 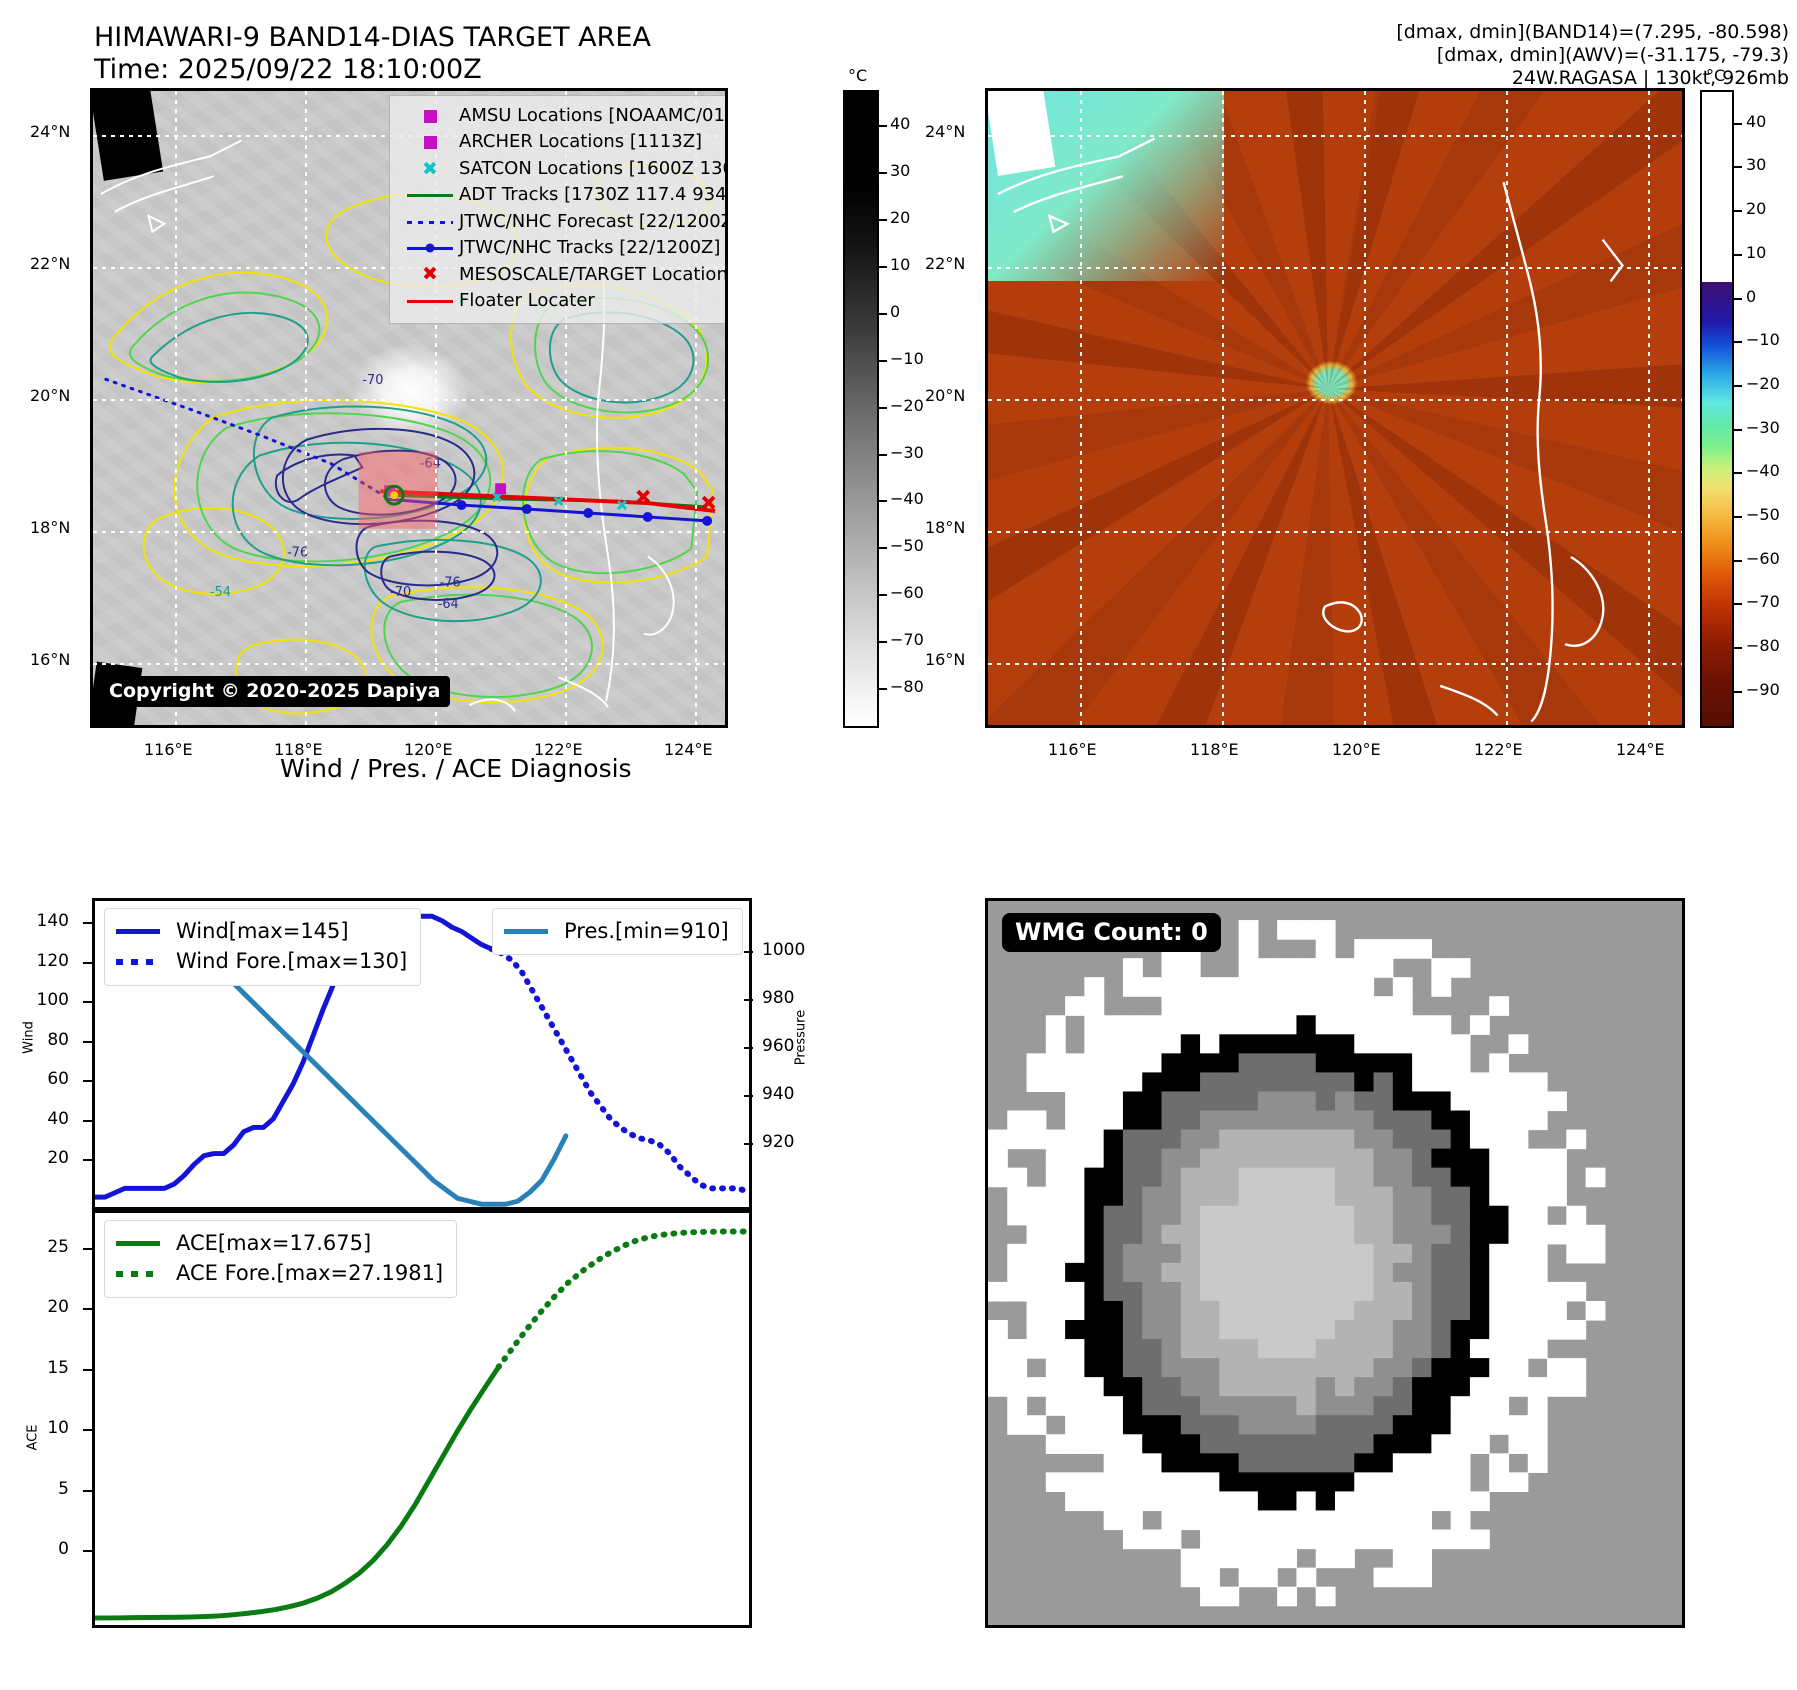 What do you see at coordinates (58, 1039) in the screenshot?
I see `axis-tick-label: 80` at bounding box center [58, 1039].